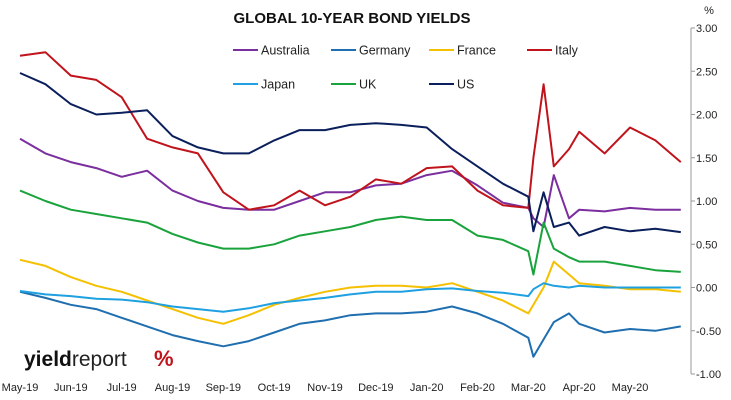  Describe the element at coordinates (579, 388) in the screenshot. I see `x-tick-label: Apr-20` at that location.